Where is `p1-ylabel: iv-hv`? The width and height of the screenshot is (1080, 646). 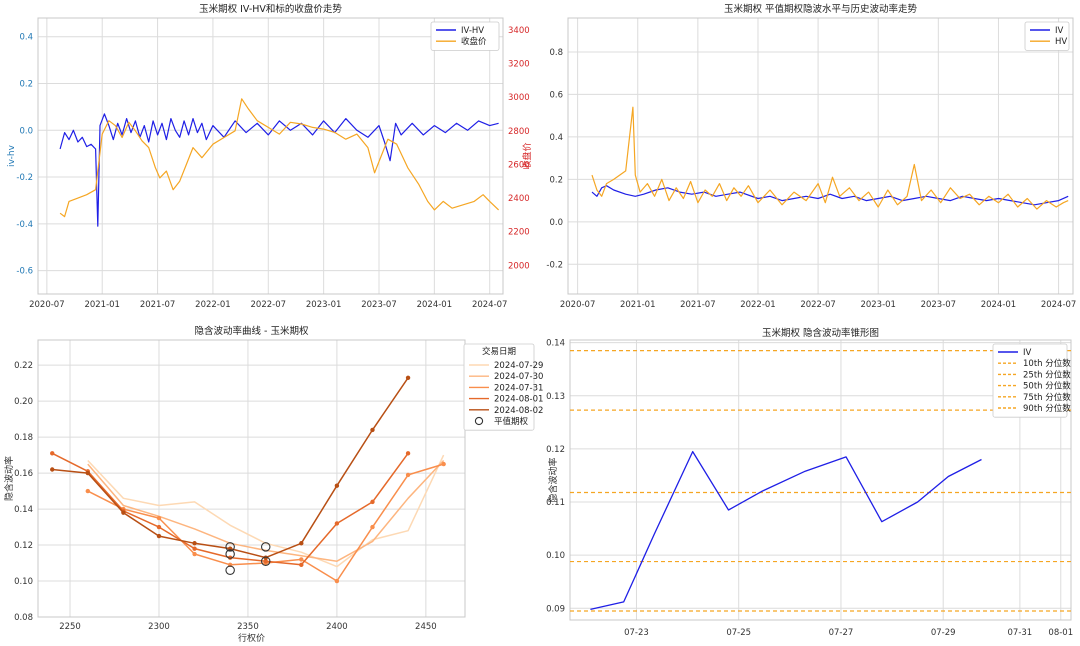 p1-ylabel: iv-hv is located at coordinates (12, 155).